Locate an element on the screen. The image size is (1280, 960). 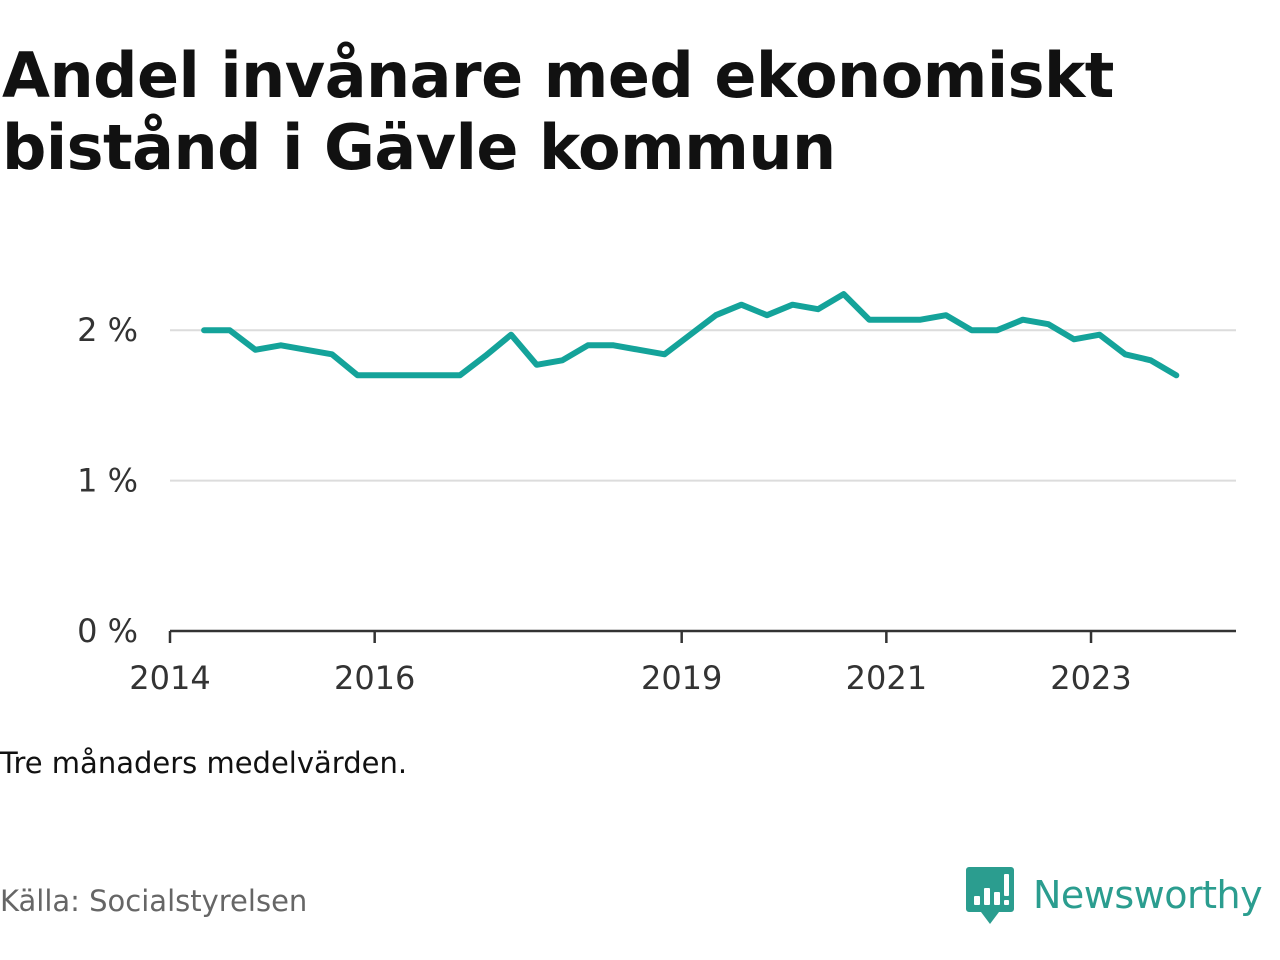
y-tick-label: 1 % is located at coordinates (107, 481).